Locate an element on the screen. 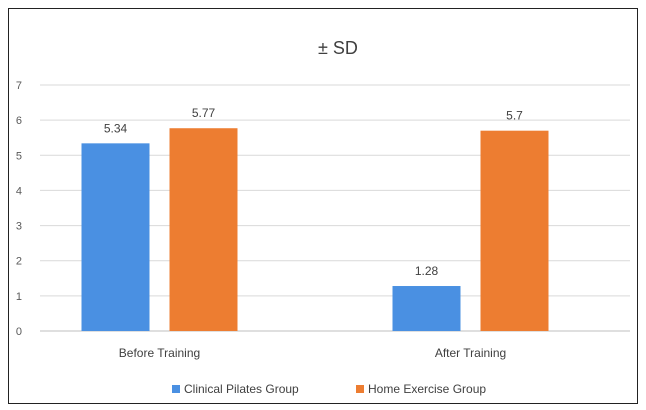  y-tick-label: 5 is located at coordinates (19, 156).